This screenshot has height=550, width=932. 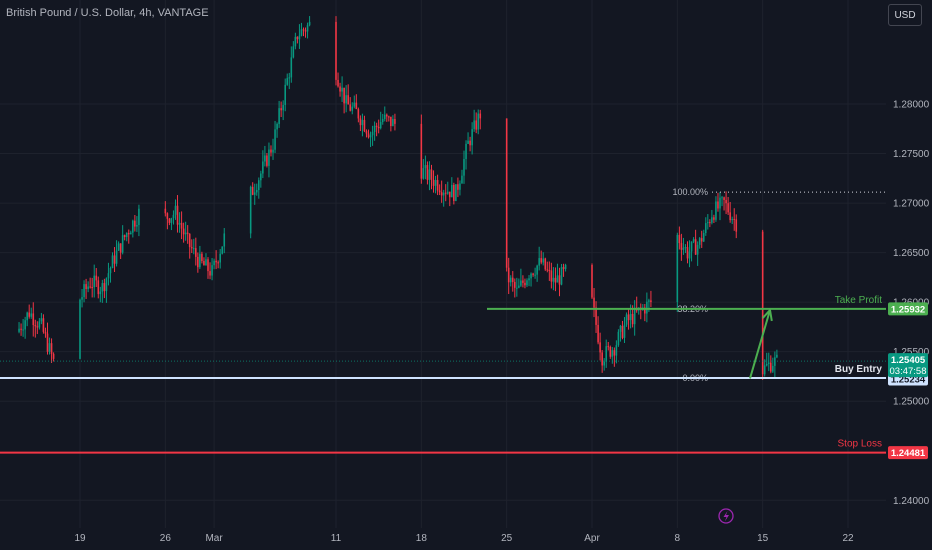 I want to click on lightning-icon-ring, so click(x=726, y=516).